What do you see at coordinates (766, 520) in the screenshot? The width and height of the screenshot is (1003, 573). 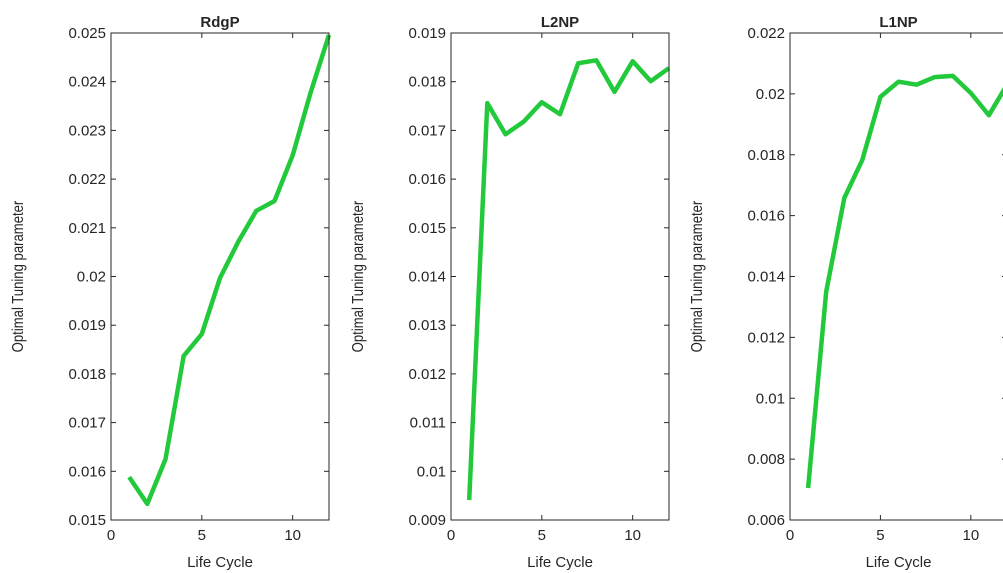 I see `y-tick-label: 0.006` at bounding box center [766, 520].